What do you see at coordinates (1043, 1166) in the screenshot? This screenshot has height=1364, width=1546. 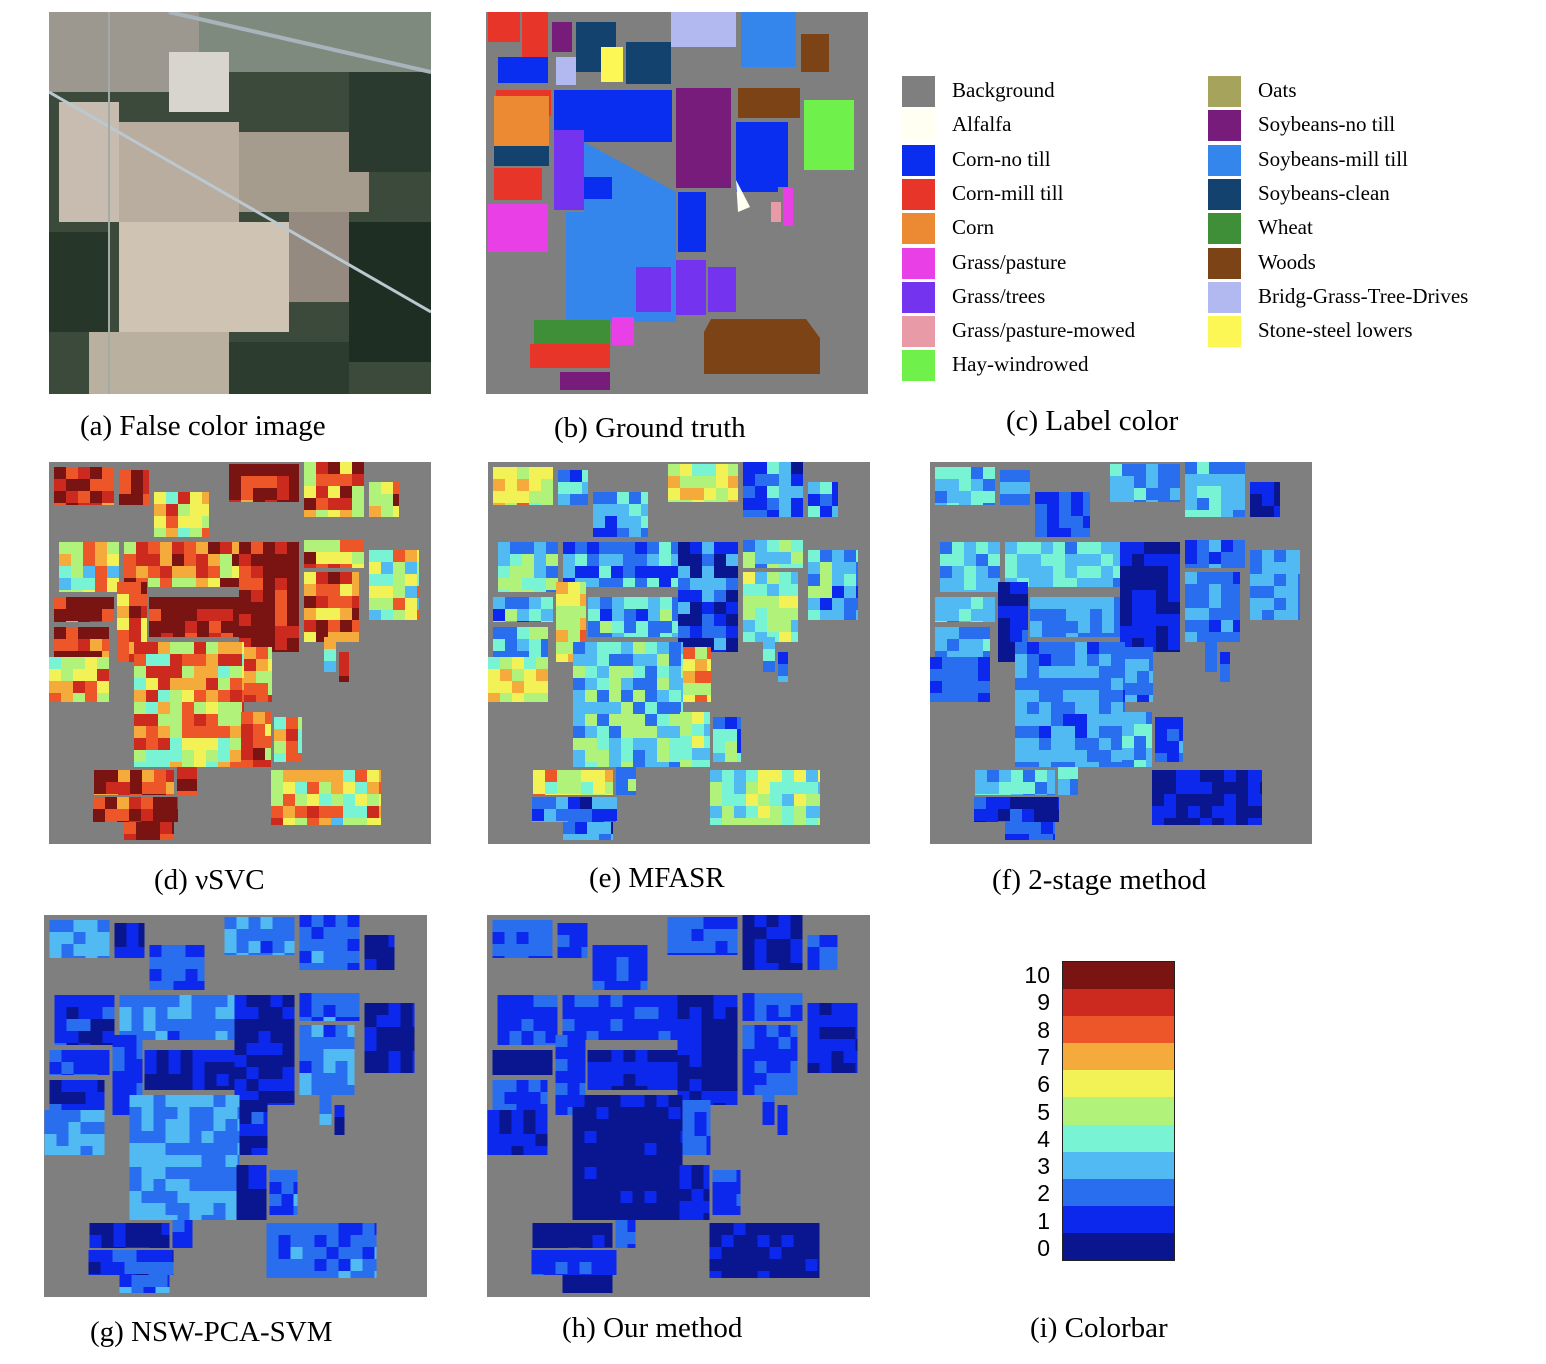 I see `colorbar-tick-label: 3` at bounding box center [1043, 1166].